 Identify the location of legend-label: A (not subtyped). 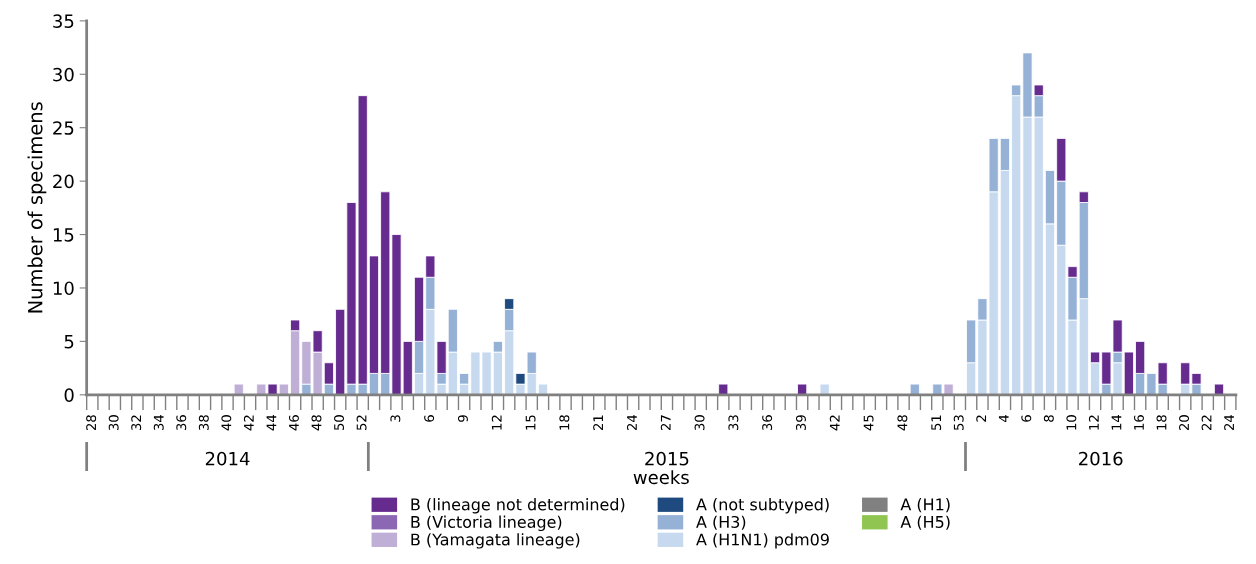
(762, 506).